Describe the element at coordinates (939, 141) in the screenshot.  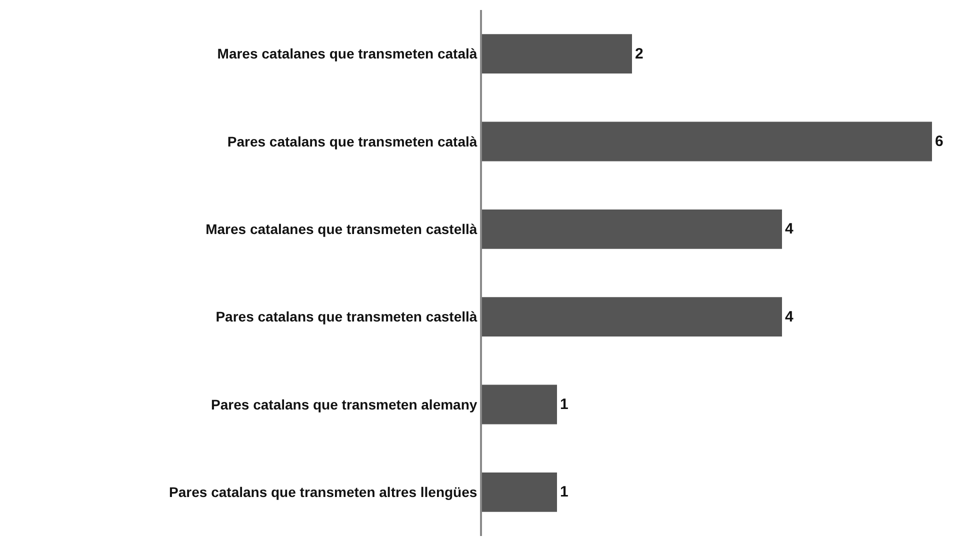
I see `data-label: 6` at that location.